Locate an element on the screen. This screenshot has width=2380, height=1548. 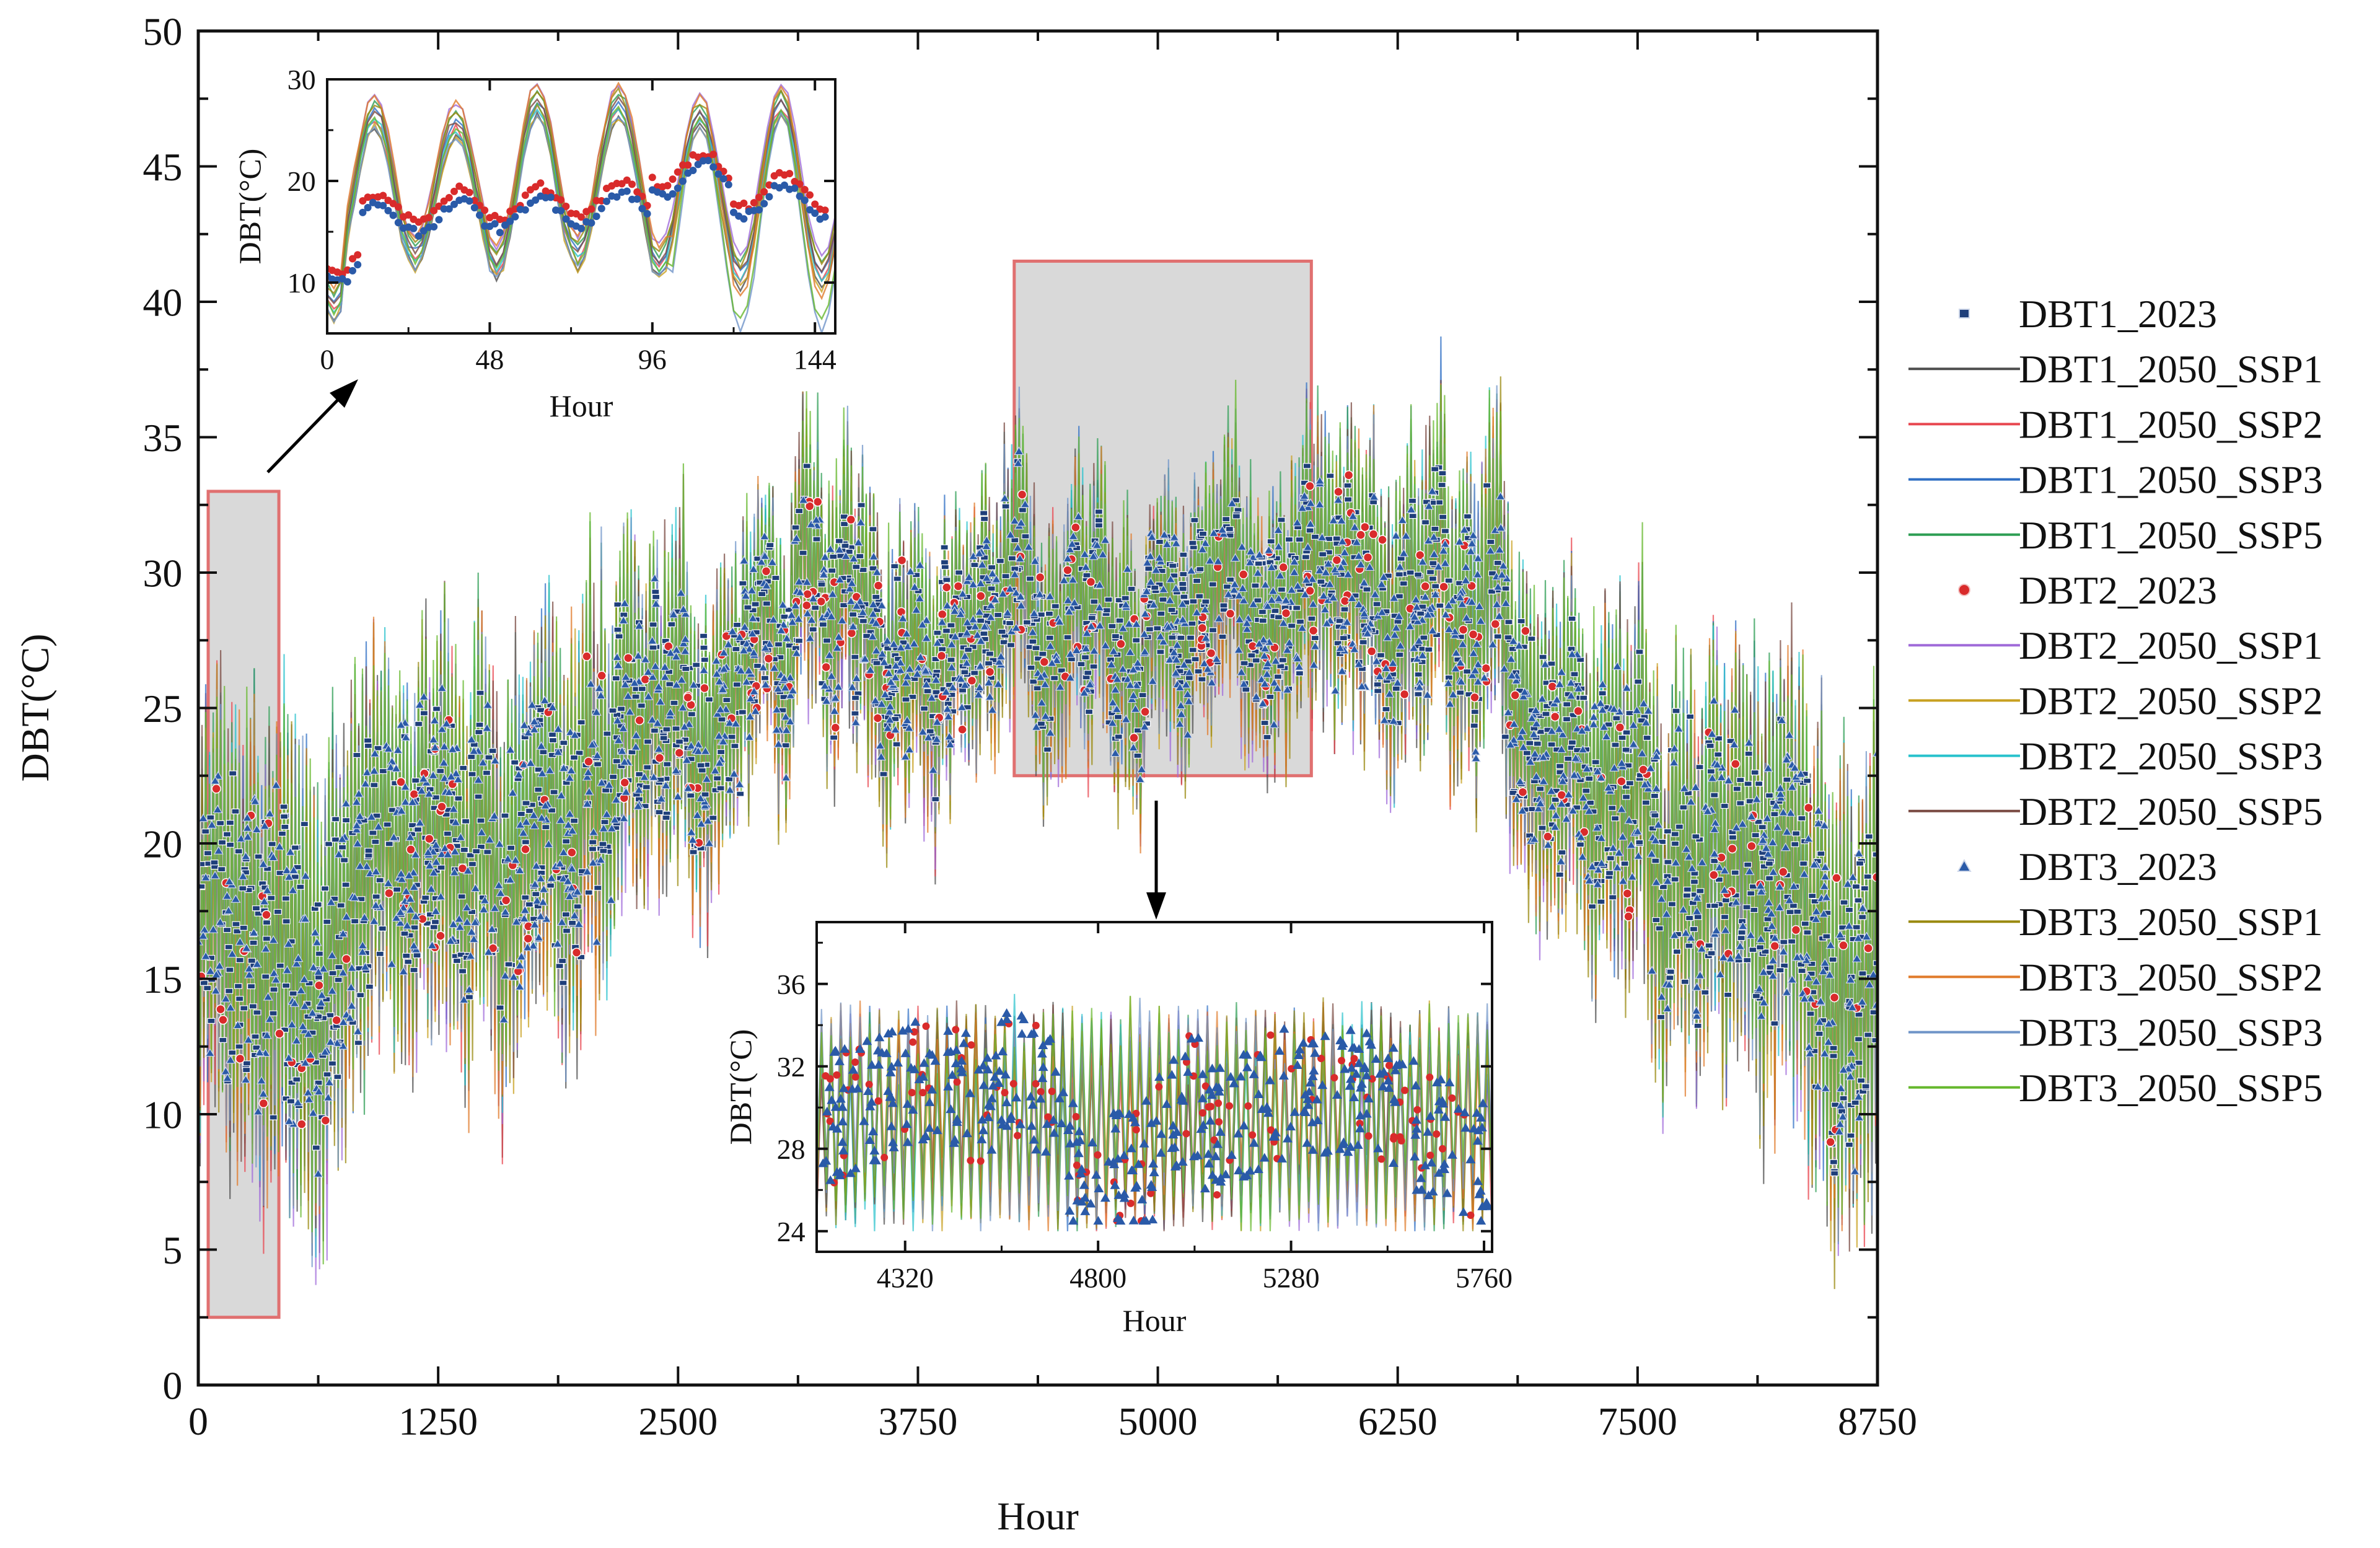
inset2-markers-DBT2_2023 is located at coordinates (1148, 1122).